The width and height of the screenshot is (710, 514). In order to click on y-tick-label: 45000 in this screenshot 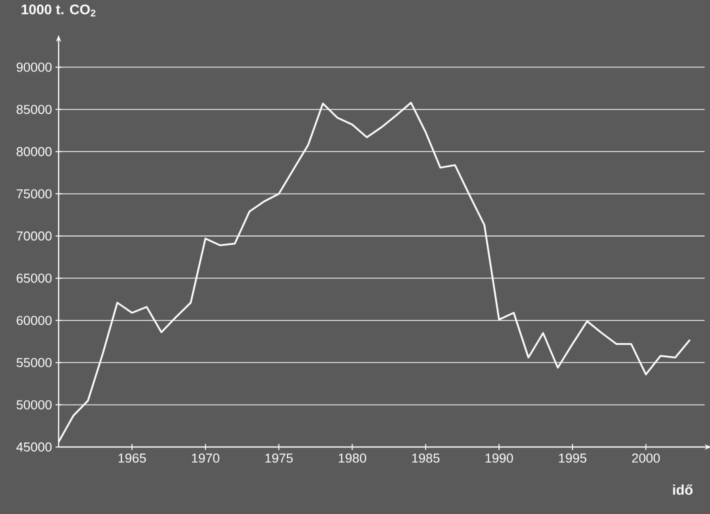, I will do `click(34, 447)`.